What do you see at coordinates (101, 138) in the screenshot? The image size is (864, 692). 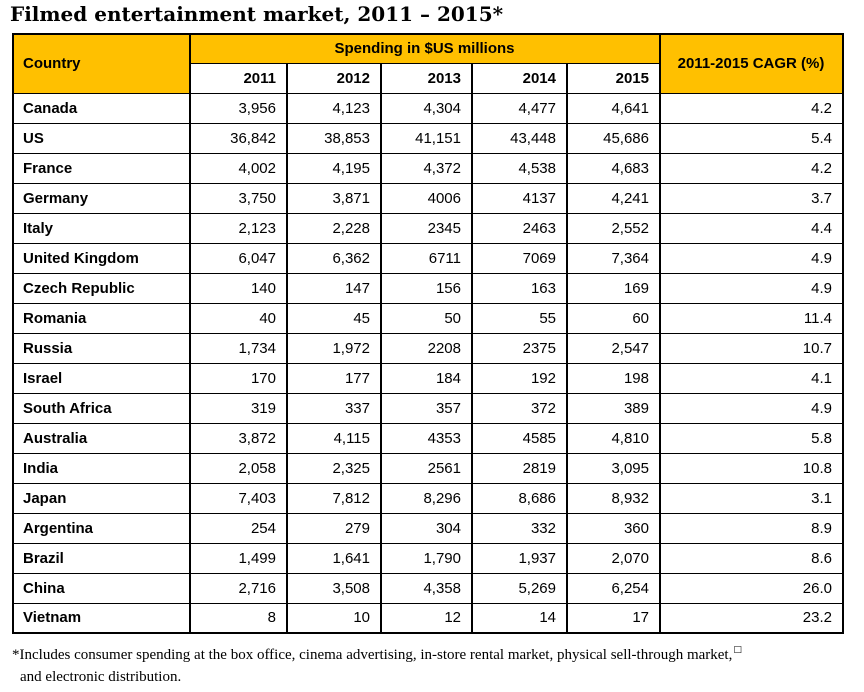 I see `country-cell: US` at bounding box center [101, 138].